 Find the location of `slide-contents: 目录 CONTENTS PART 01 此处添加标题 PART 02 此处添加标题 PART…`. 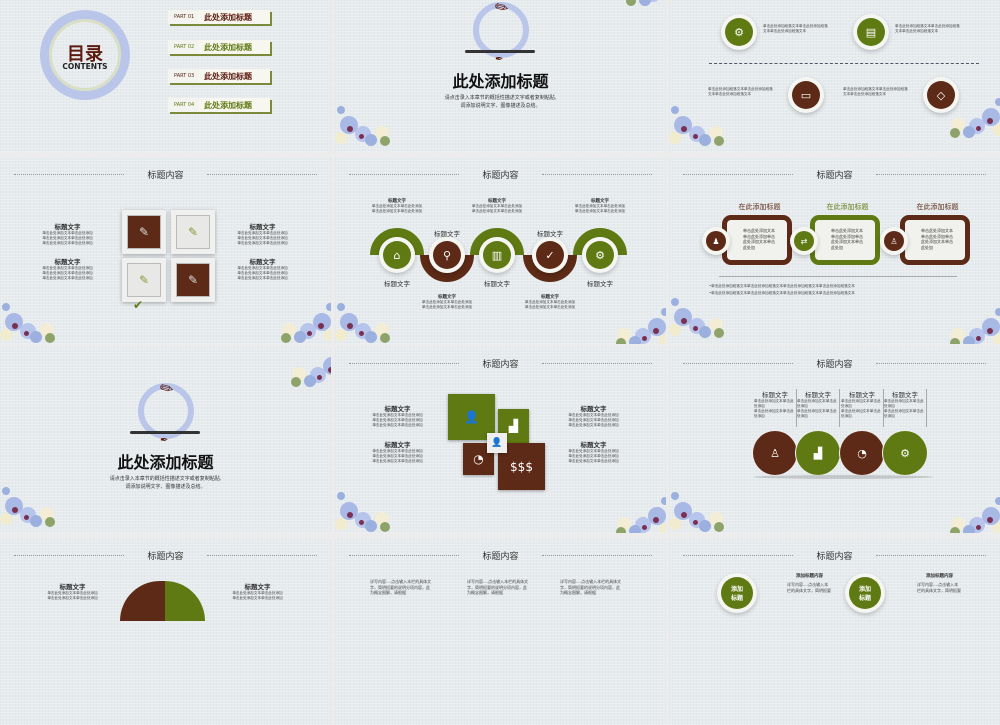

slide-contents: 目录 CONTENTS PART 01 此处添加标题 PART 02 此处添加标题 PART… is located at coordinates (165, 76).